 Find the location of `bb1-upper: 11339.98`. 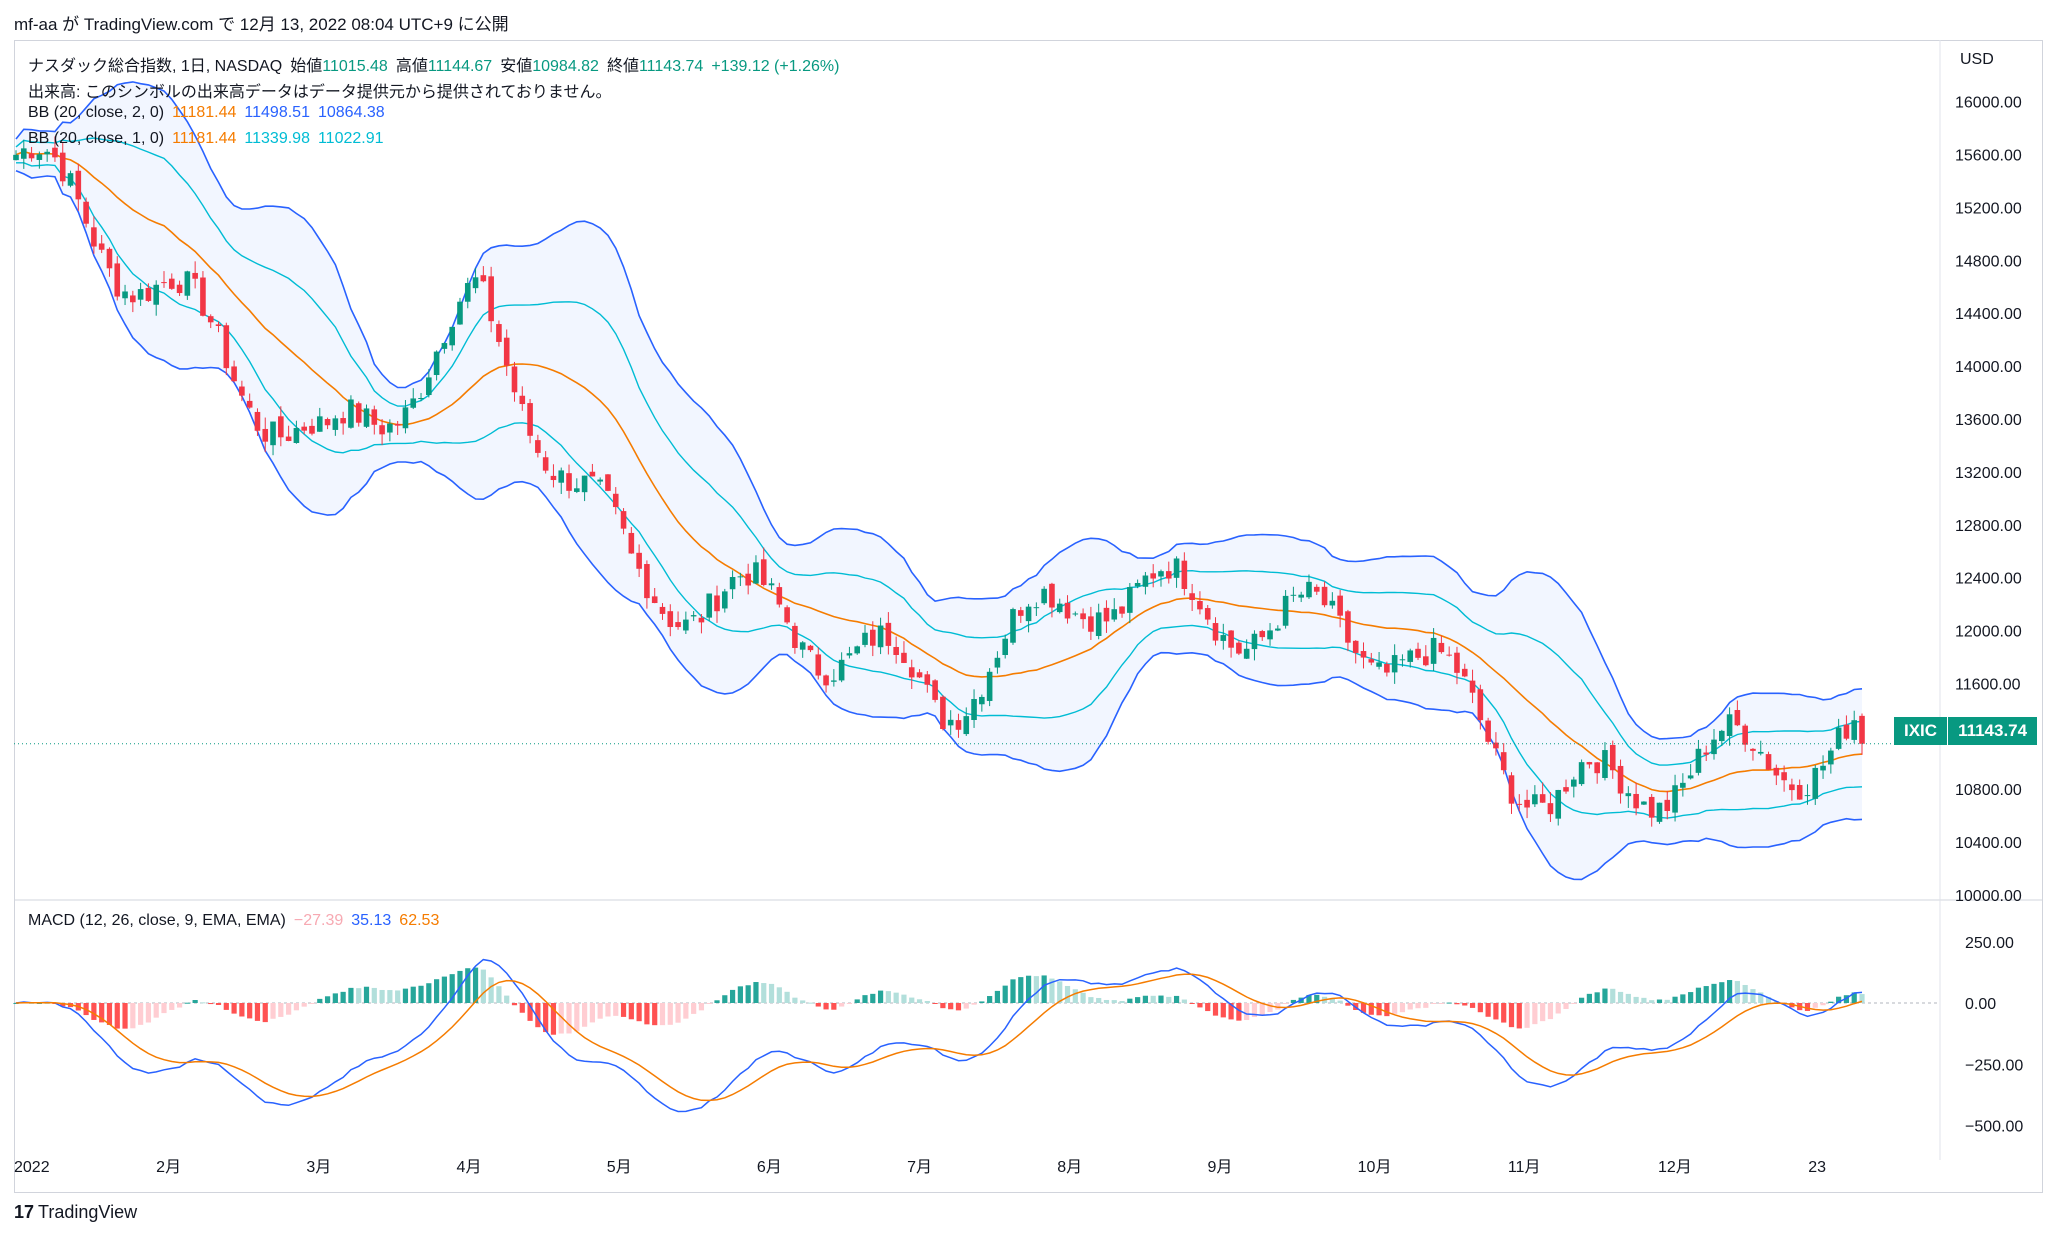

bb1-upper: 11339.98 is located at coordinates (277, 138).